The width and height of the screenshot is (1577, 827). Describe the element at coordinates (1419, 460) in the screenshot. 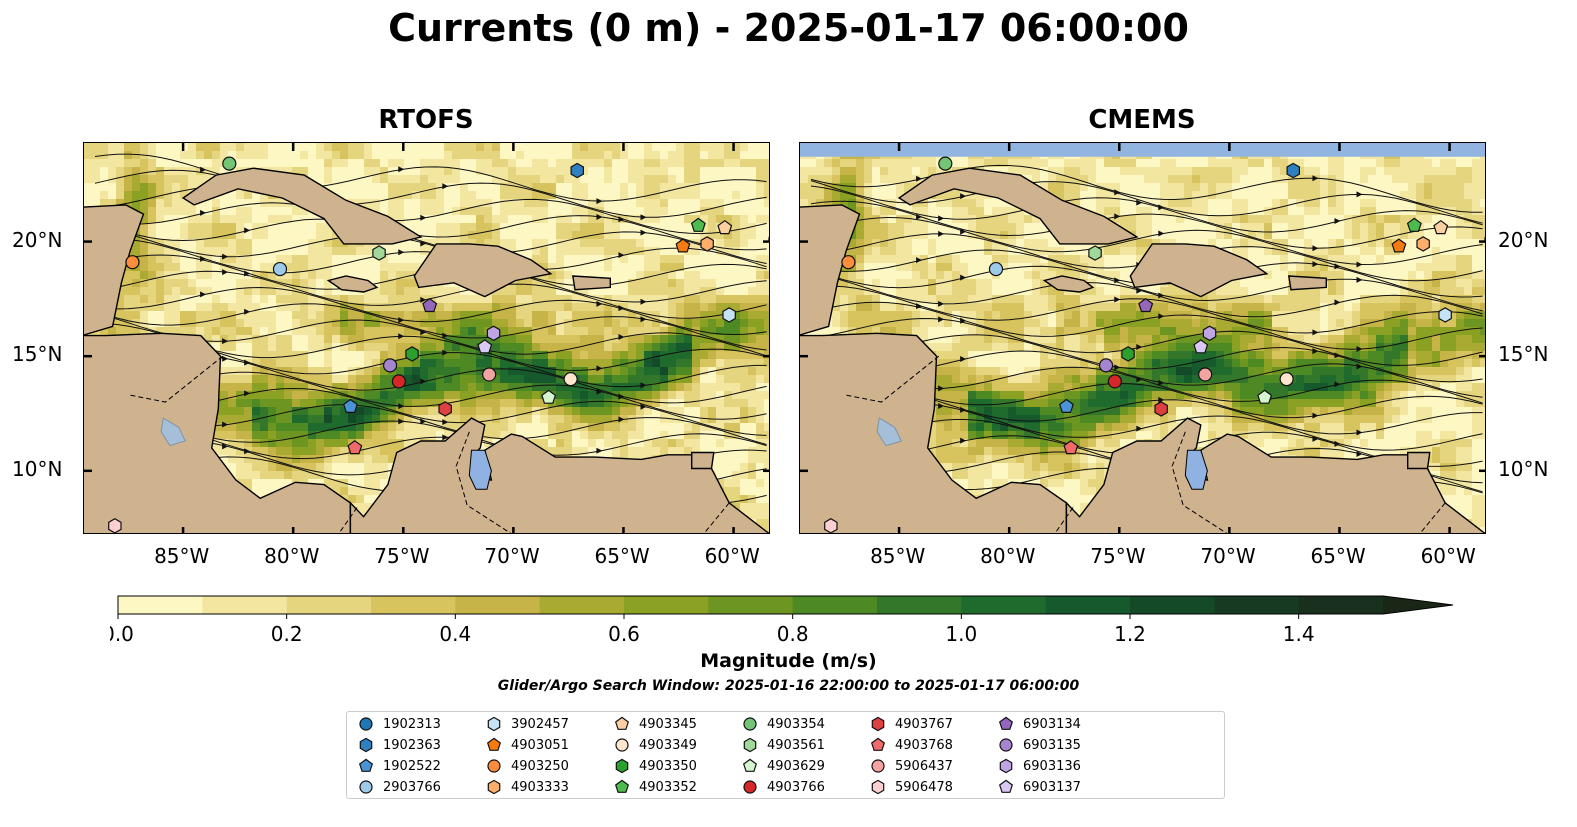

I see `land-trinidad` at that location.